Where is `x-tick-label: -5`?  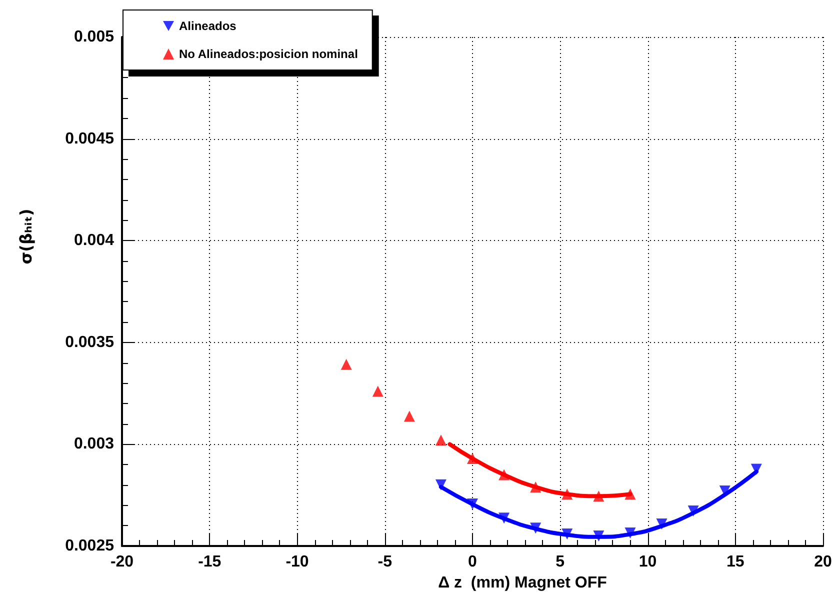 x-tick-label: -5 is located at coordinates (385, 562).